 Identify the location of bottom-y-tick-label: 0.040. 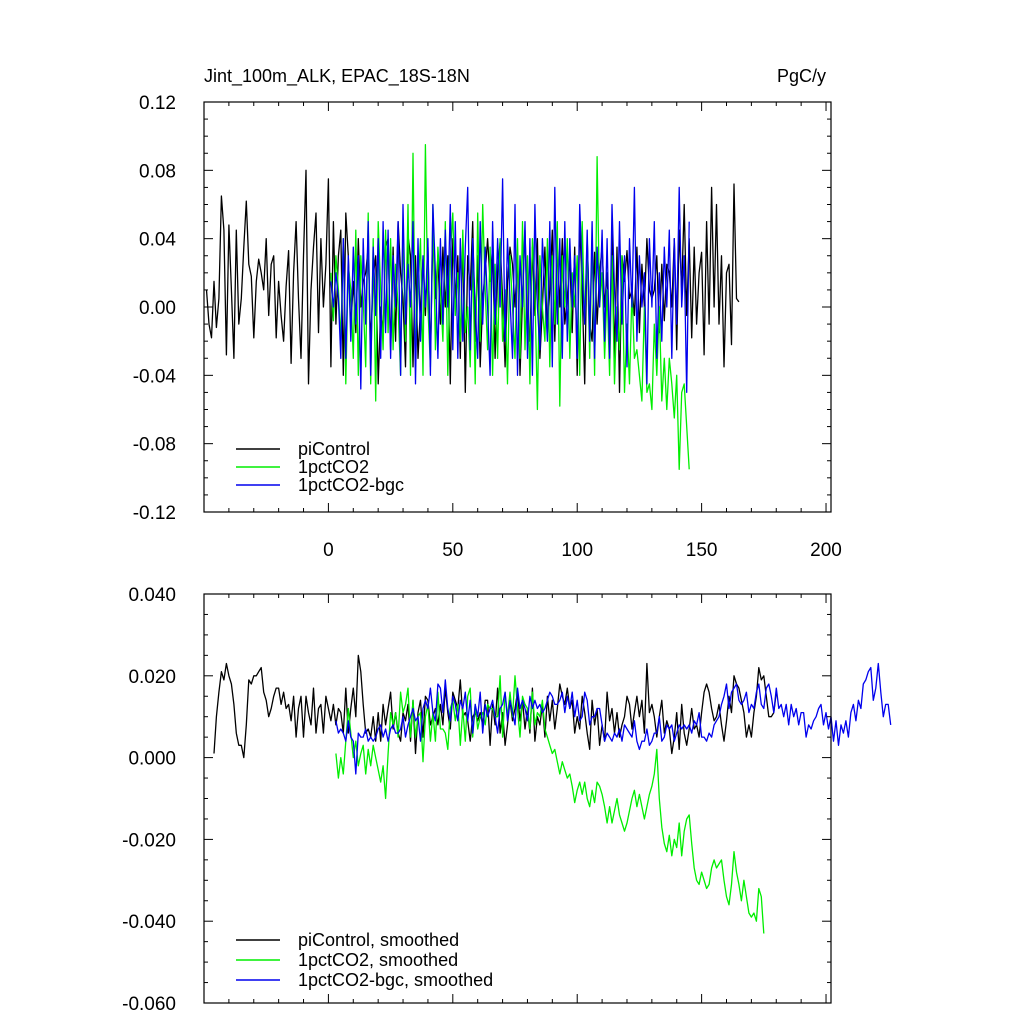
(152, 595).